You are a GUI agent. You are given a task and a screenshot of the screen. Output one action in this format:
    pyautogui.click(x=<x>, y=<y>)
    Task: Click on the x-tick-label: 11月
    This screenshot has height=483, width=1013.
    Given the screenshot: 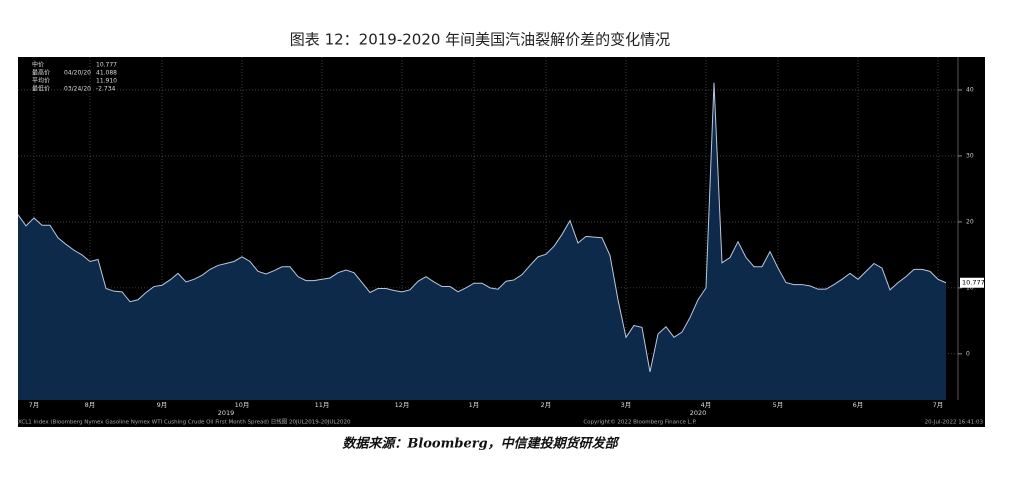 What is the action you would take?
    pyautogui.click(x=322, y=405)
    